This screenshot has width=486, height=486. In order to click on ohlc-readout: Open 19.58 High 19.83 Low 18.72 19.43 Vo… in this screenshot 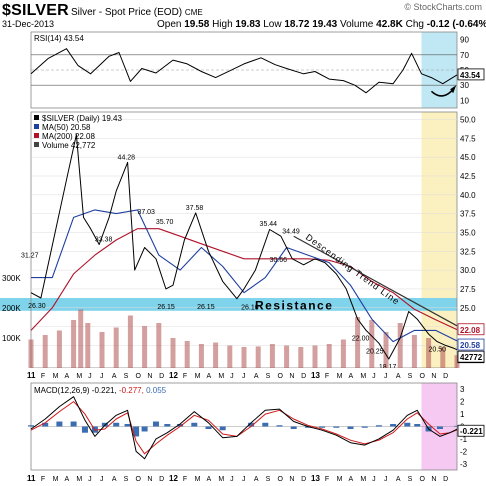, I will do `click(321, 25)`.